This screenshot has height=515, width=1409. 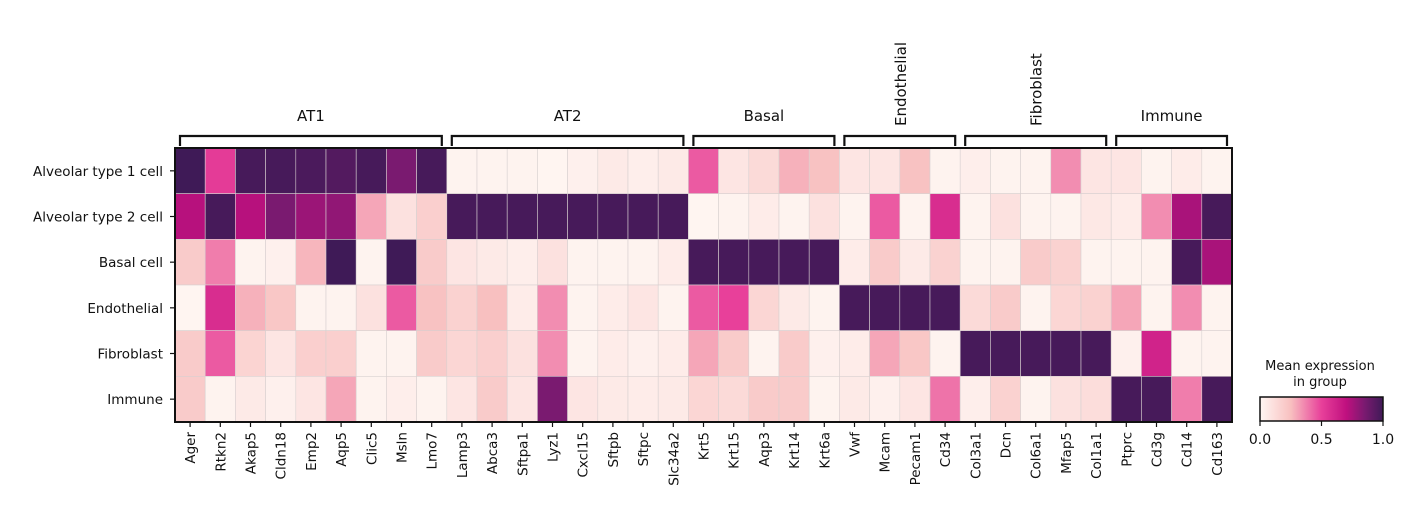 I want to click on column-label: Krt5, so click(x=705, y=446).